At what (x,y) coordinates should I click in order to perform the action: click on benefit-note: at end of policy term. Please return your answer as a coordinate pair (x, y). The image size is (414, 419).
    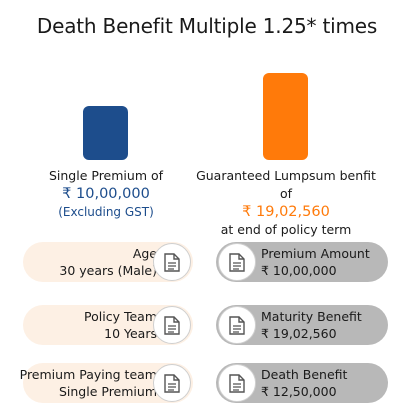
    Looking at the image, I should click on (286, 229).